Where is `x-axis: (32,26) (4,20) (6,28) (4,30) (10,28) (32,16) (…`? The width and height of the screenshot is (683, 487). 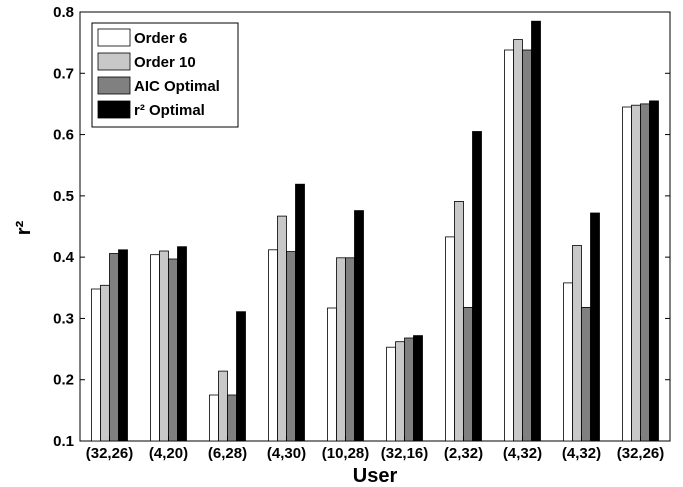
x-axis: (32,26) (4,20) (6,28) (4,30) (10,28) (32,16) (… is located at coordinates (375, 449).